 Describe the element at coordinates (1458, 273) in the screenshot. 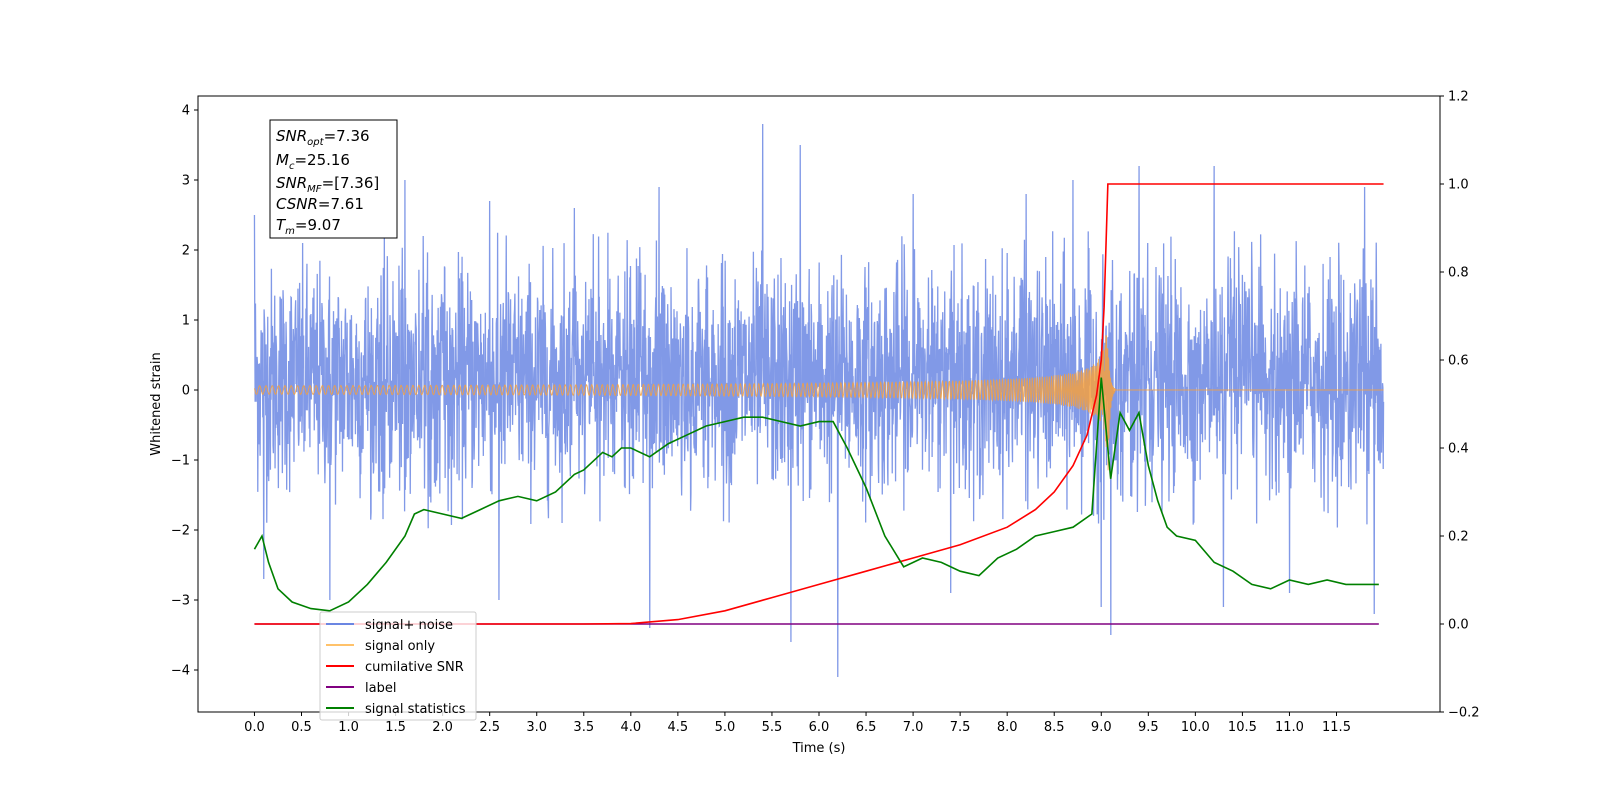

I see `y2-tick-label: 0.8` at that location.